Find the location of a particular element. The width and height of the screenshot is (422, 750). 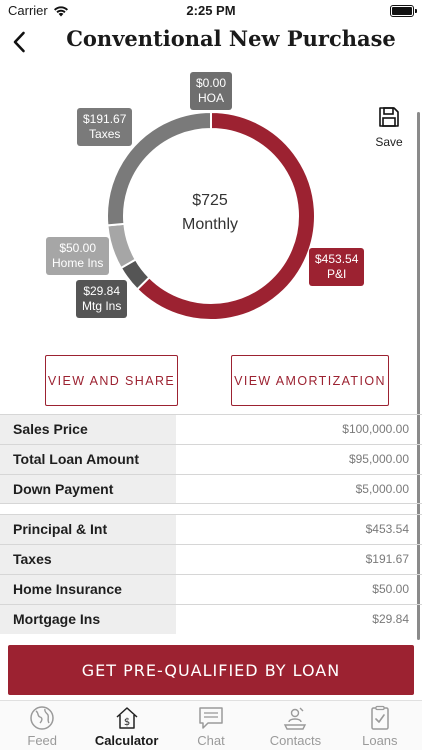

carrier-info: Carrier is located at coordinates (38, 10).